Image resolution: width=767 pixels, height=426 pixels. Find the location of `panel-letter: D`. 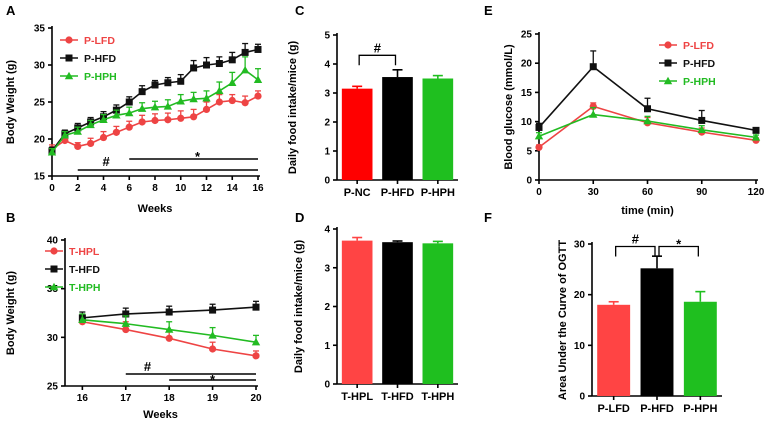

panel-letter: D is located at coordinates (299, 217).